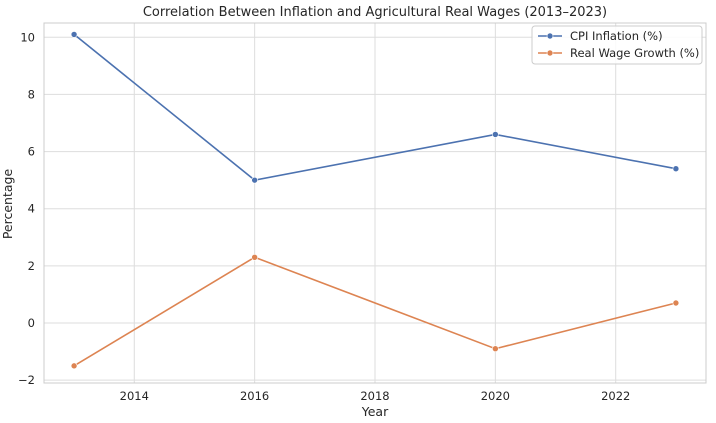 Image resolution: width=716 pixels, height=423 pixels. Describe the element at coordinates (615, 396) in the screenshot. I see `x-tick-label: 2022` at that location.